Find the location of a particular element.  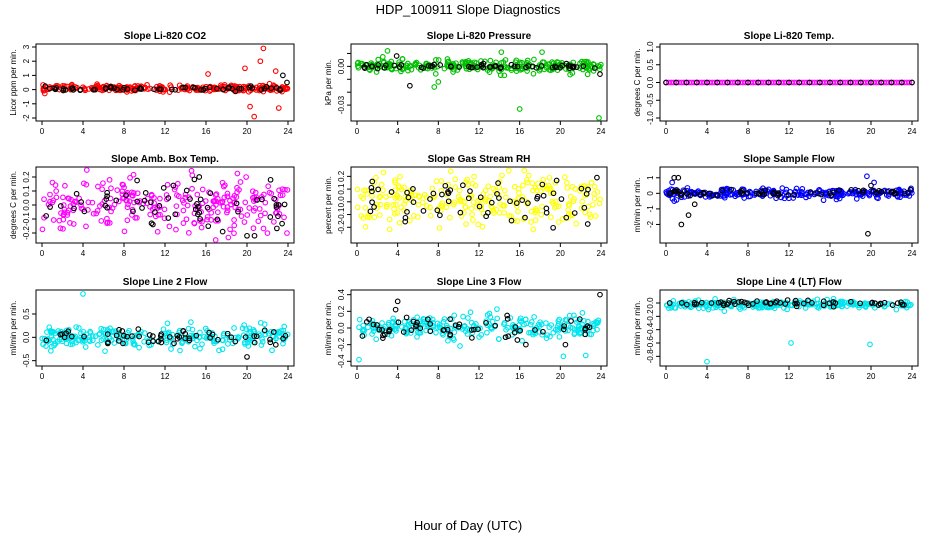

data-points is located at coordinates (789, 205).